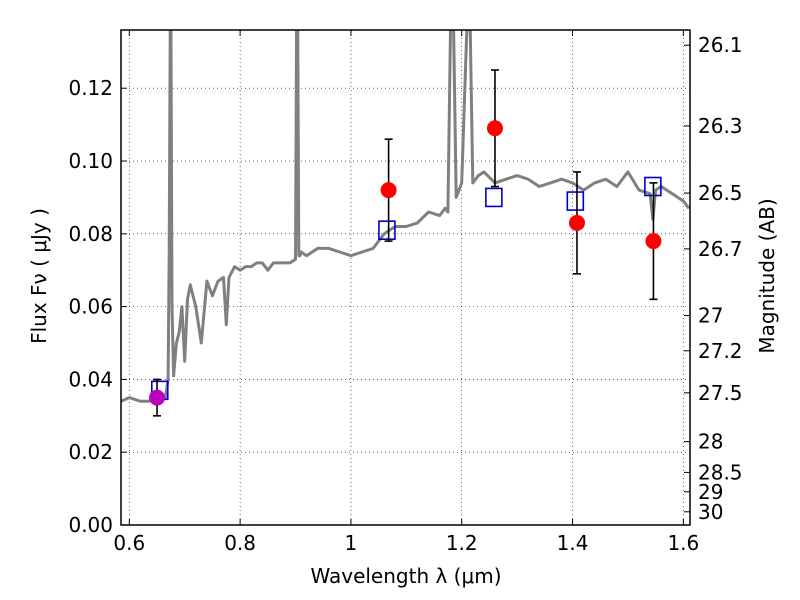  Describe the element at coordinates (683, 543) in the screenshot. I see `x-tick-label: 1.6` at that location.